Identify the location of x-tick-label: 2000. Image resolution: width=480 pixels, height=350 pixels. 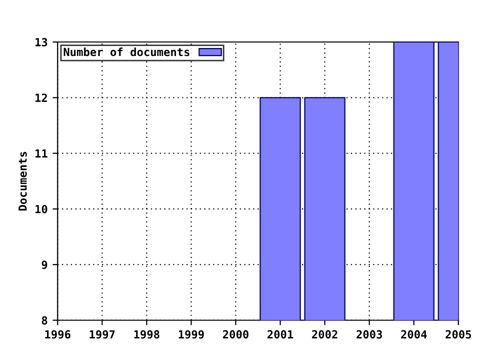
(235, 334).